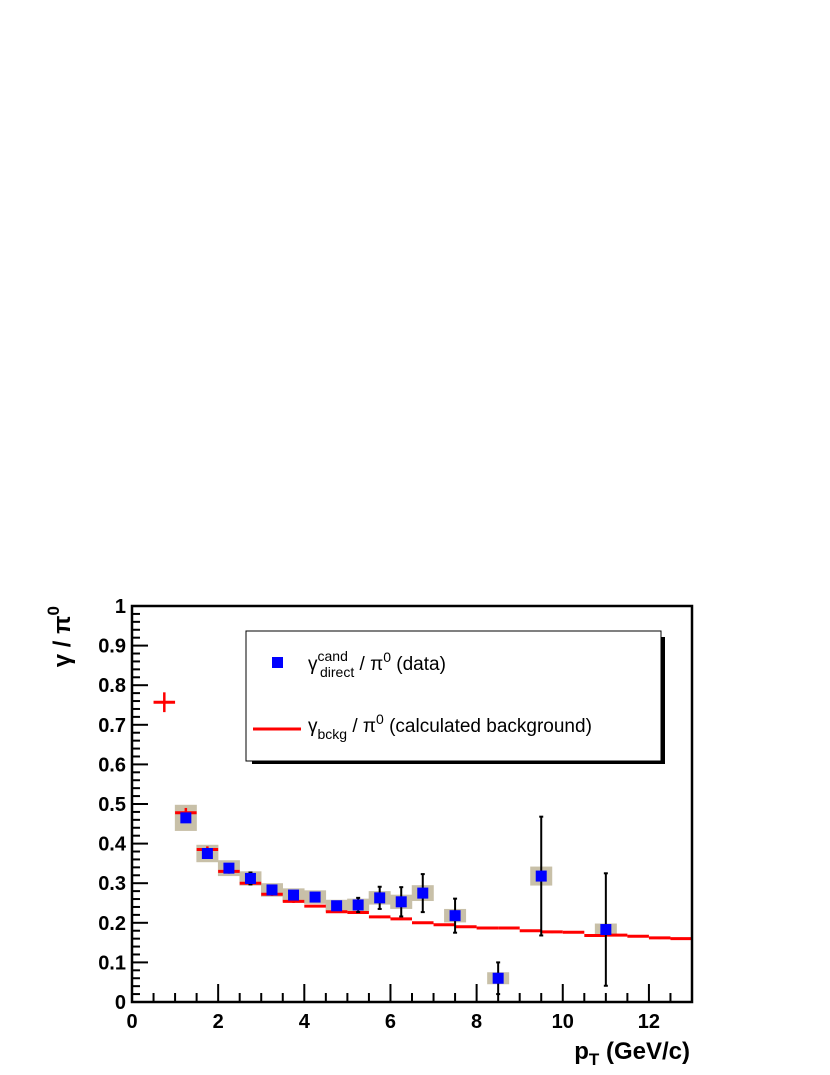 The height and width of the screenshot is (1075, 830). I want to click on x-axis-title: pT (GeV/c), so click(632, 1053).